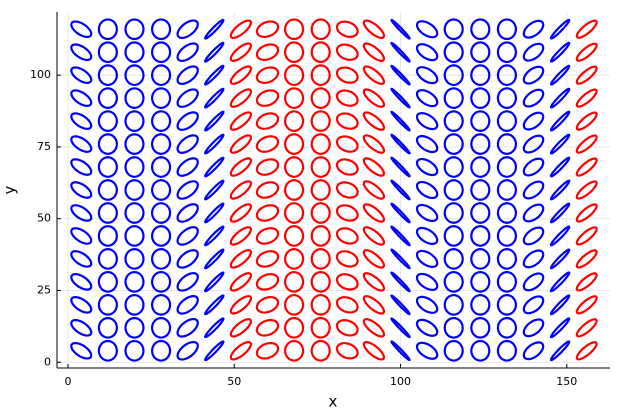 This screenshot has width=620, height=415. Describe the element at coordinates (10, 189) in the screenshot. I see `y-axis-label: y` at that location.